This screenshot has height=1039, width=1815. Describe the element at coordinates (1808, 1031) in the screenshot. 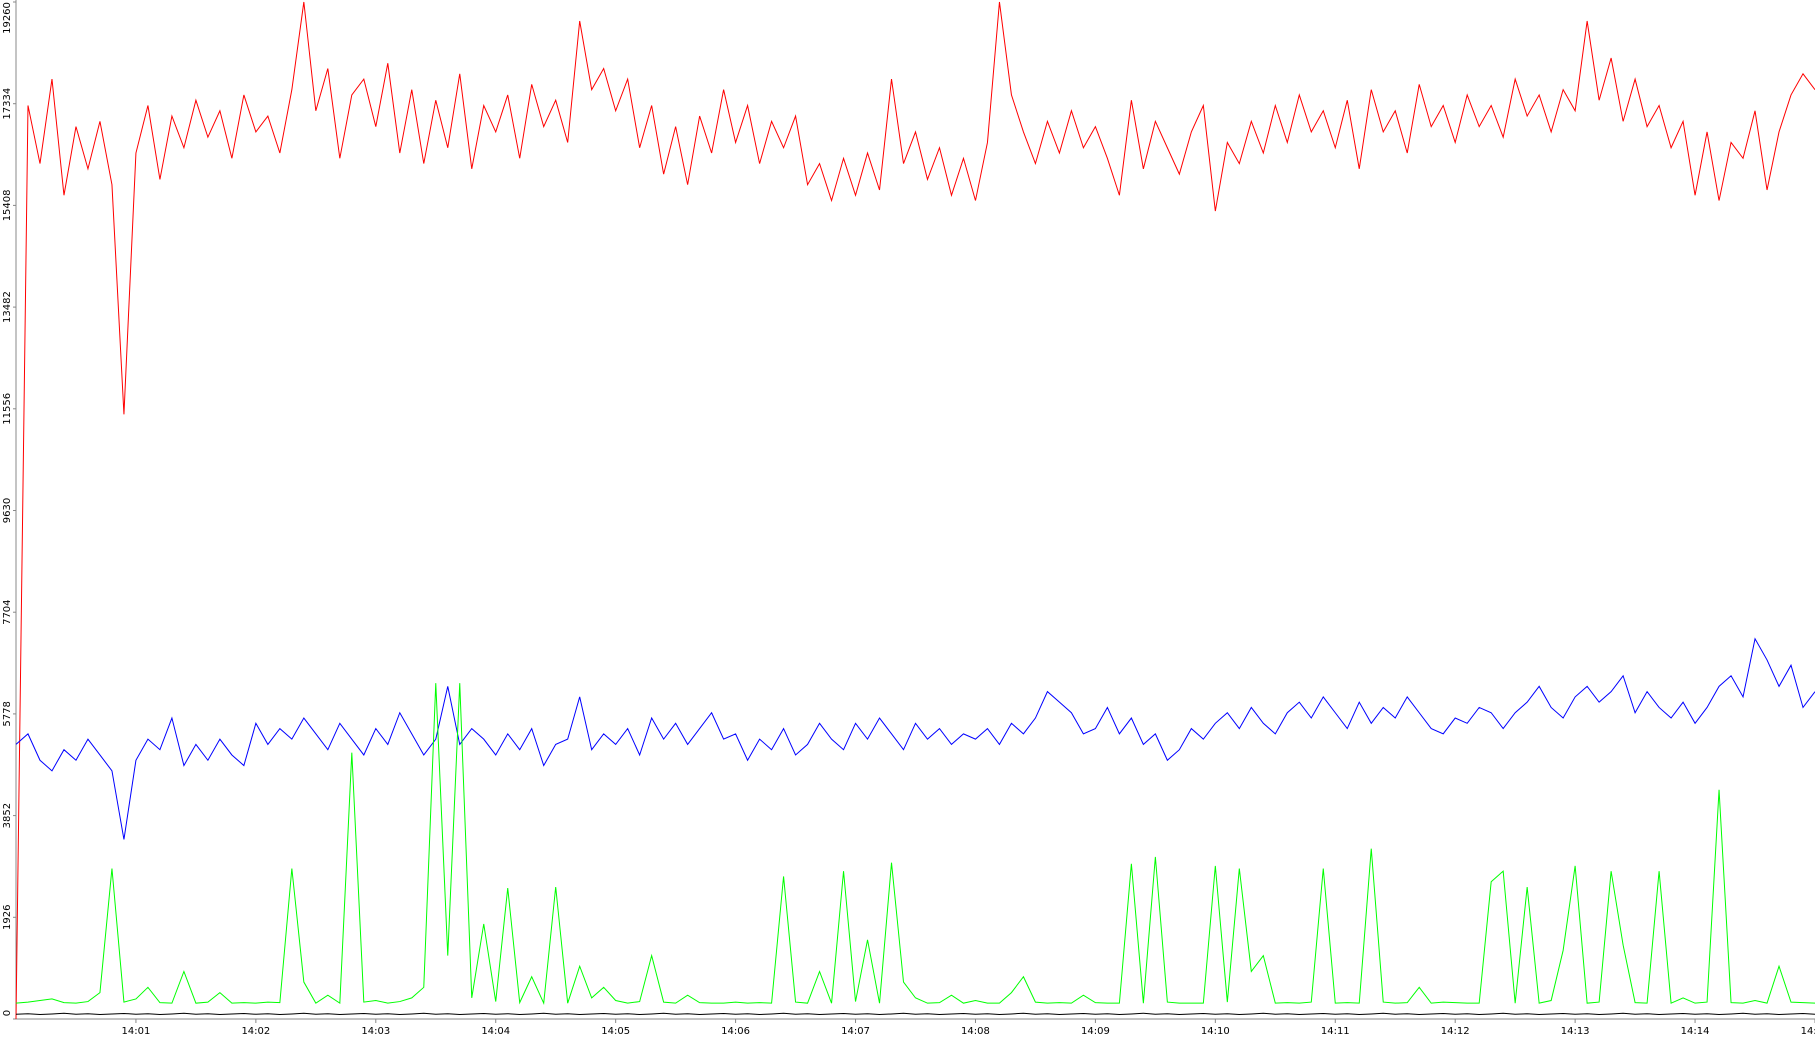

I see `x-tick-label: 14:15` at that location.